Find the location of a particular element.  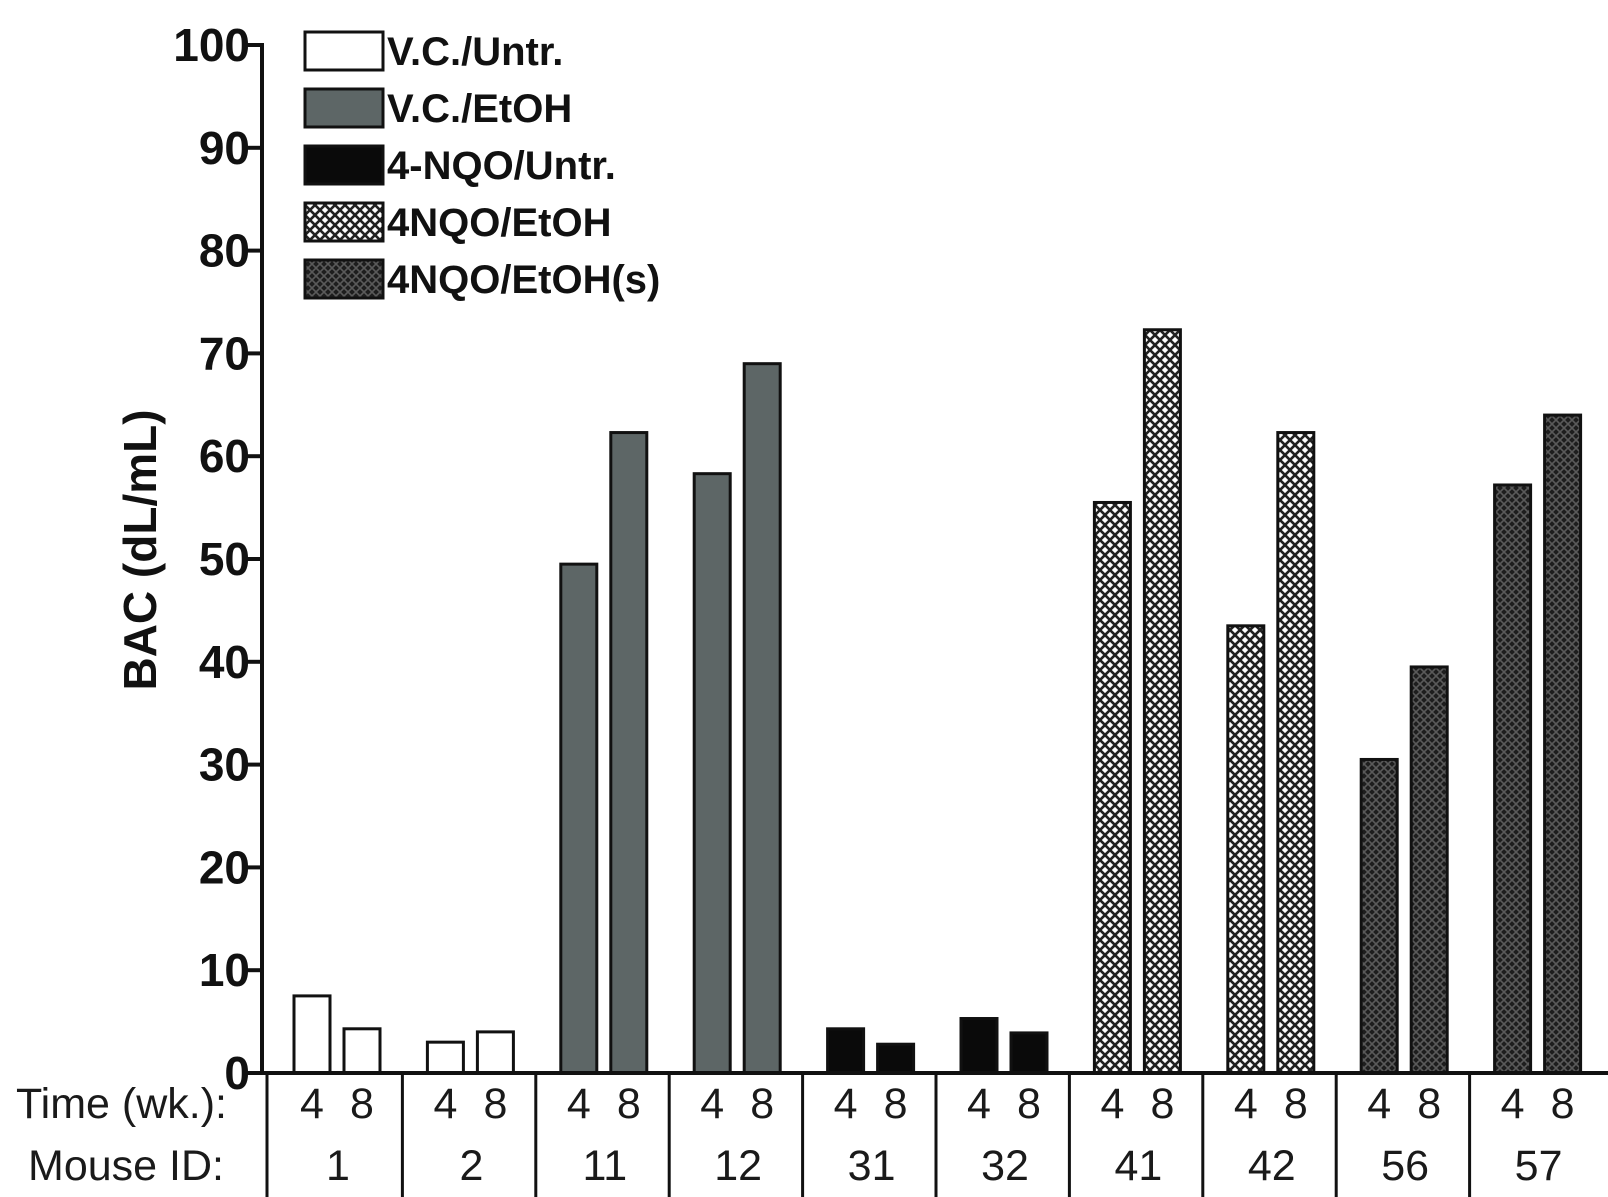

y-tick-label: 30 is located at coordinates (224, 765).